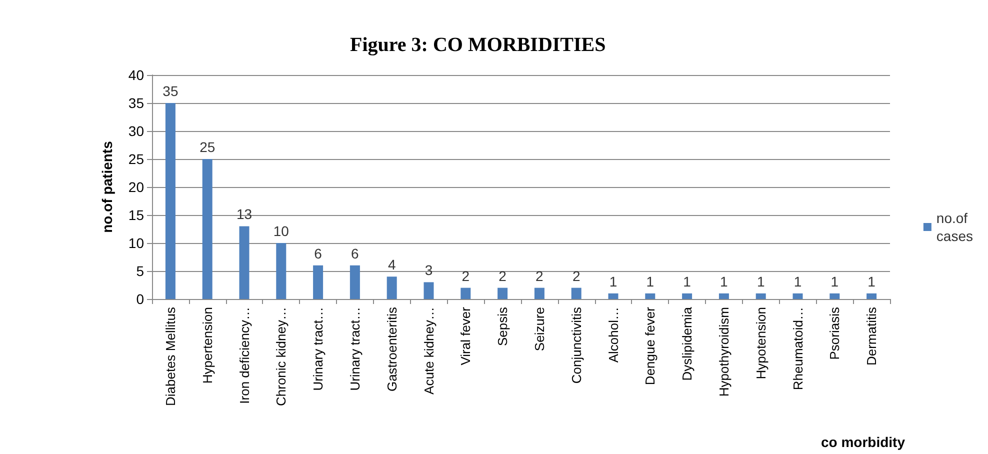 The width and height of the screenshot is (988, 454). Describe the element at coordinates (107, 186) in the screenshot. I see `y-axis-title: no.of patients` at that location.